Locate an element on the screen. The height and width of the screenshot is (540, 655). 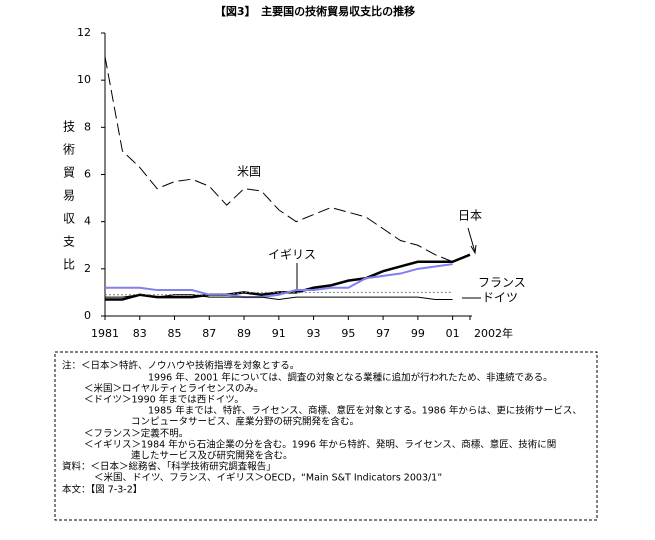
series-label: フランス is located at coordinates (502, 283).